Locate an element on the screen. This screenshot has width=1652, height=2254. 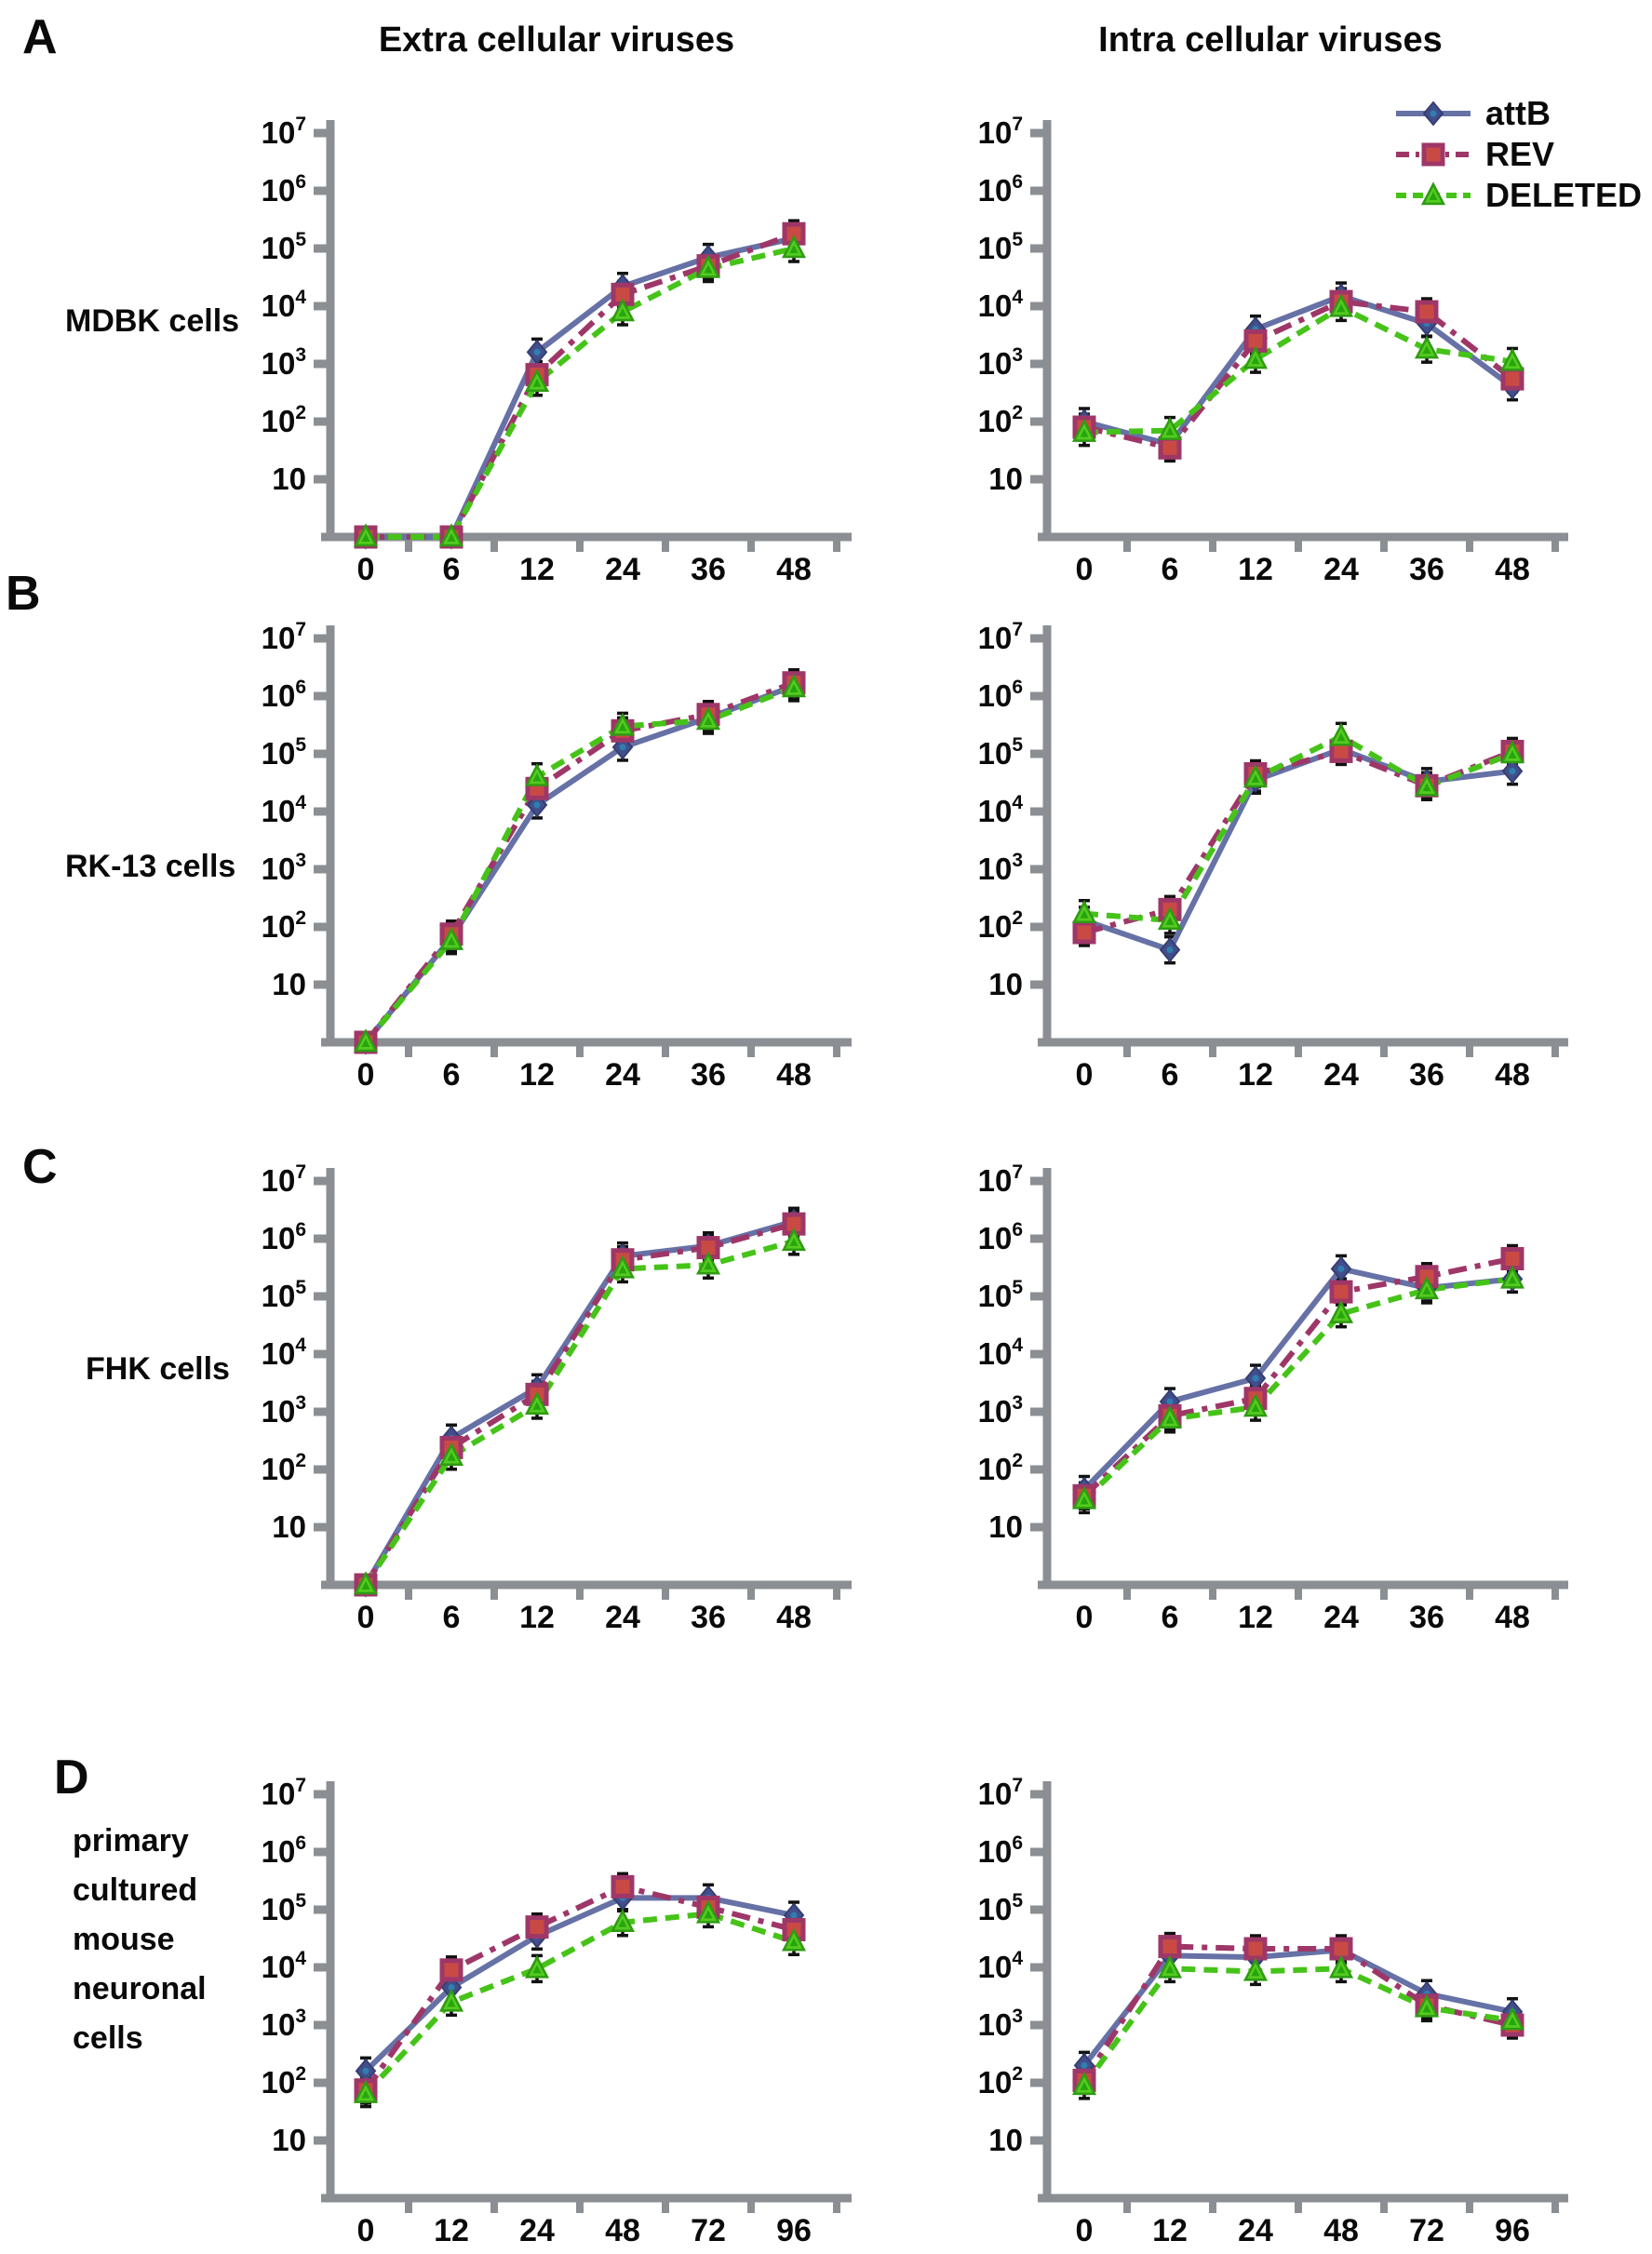
panel-letter-a: A is located at coordinates (40, 37).